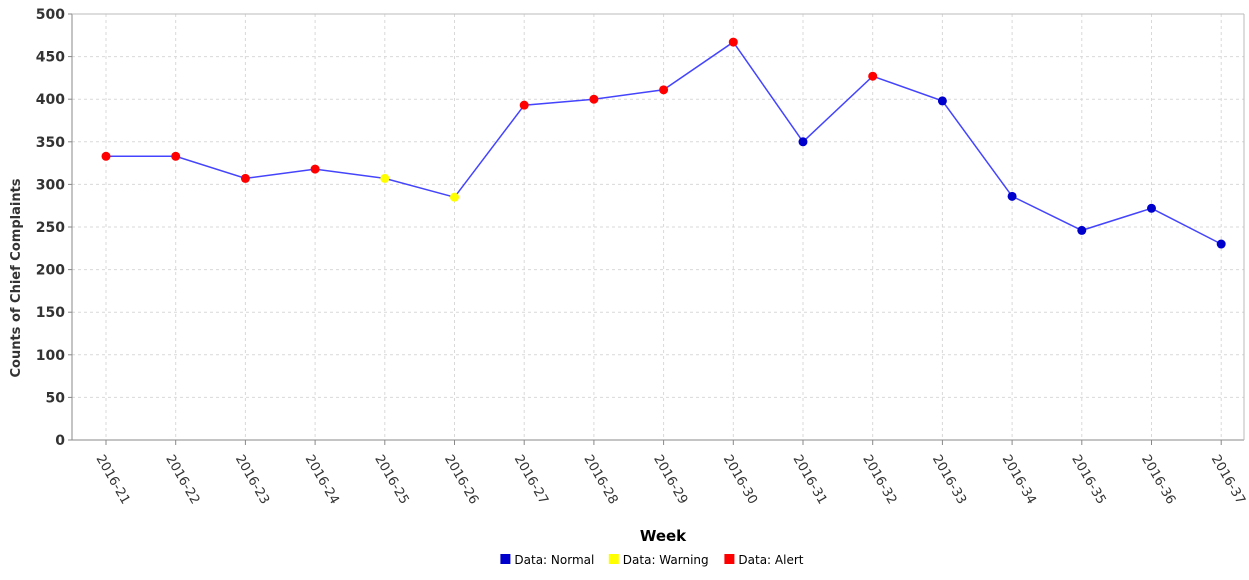  What do you see at coordinates (1088, 480) in the screenshot?
I see `x-tick-label: 2016-35` at bounding box center [1088, 480].